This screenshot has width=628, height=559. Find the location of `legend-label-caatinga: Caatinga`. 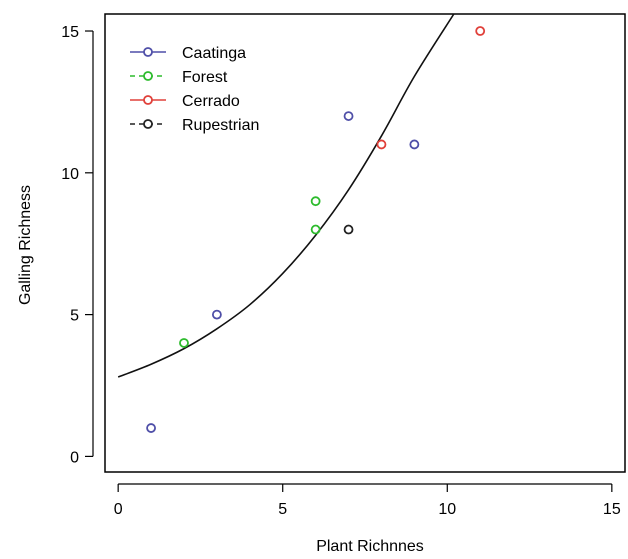

legend-label-caatinga: Caatinga is located at coordinates (214, 53).